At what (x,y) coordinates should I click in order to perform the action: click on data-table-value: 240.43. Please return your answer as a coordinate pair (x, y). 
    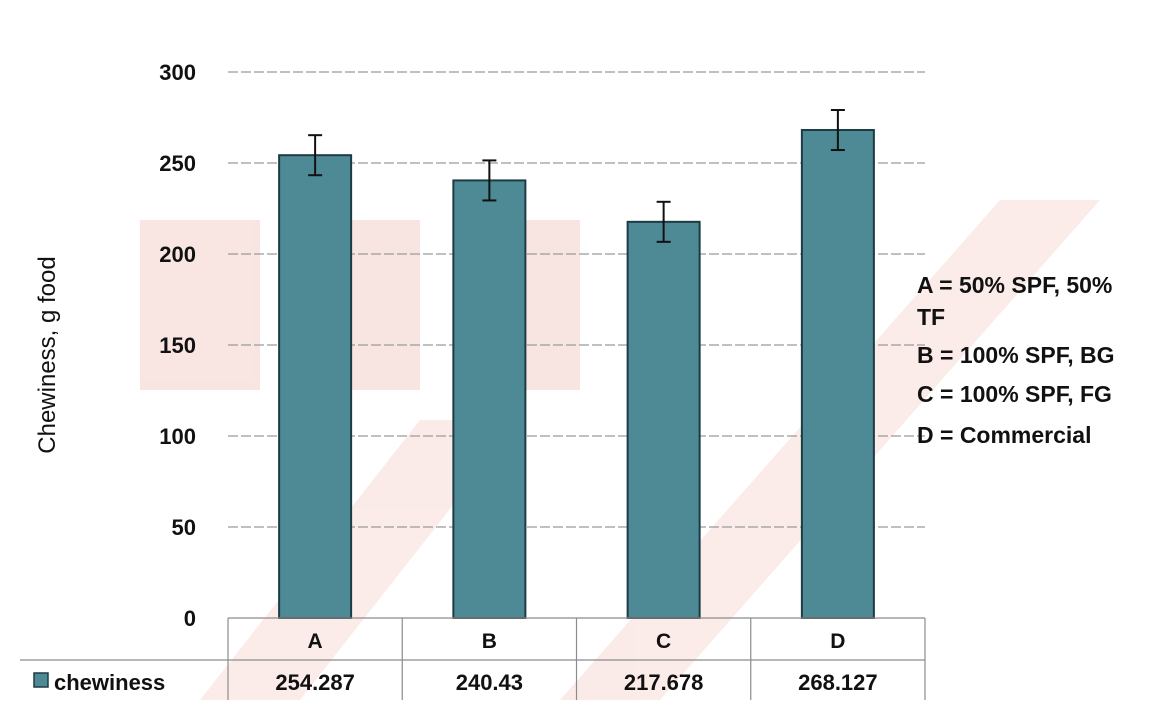
    Looking at the image, I should click on (489, 682).